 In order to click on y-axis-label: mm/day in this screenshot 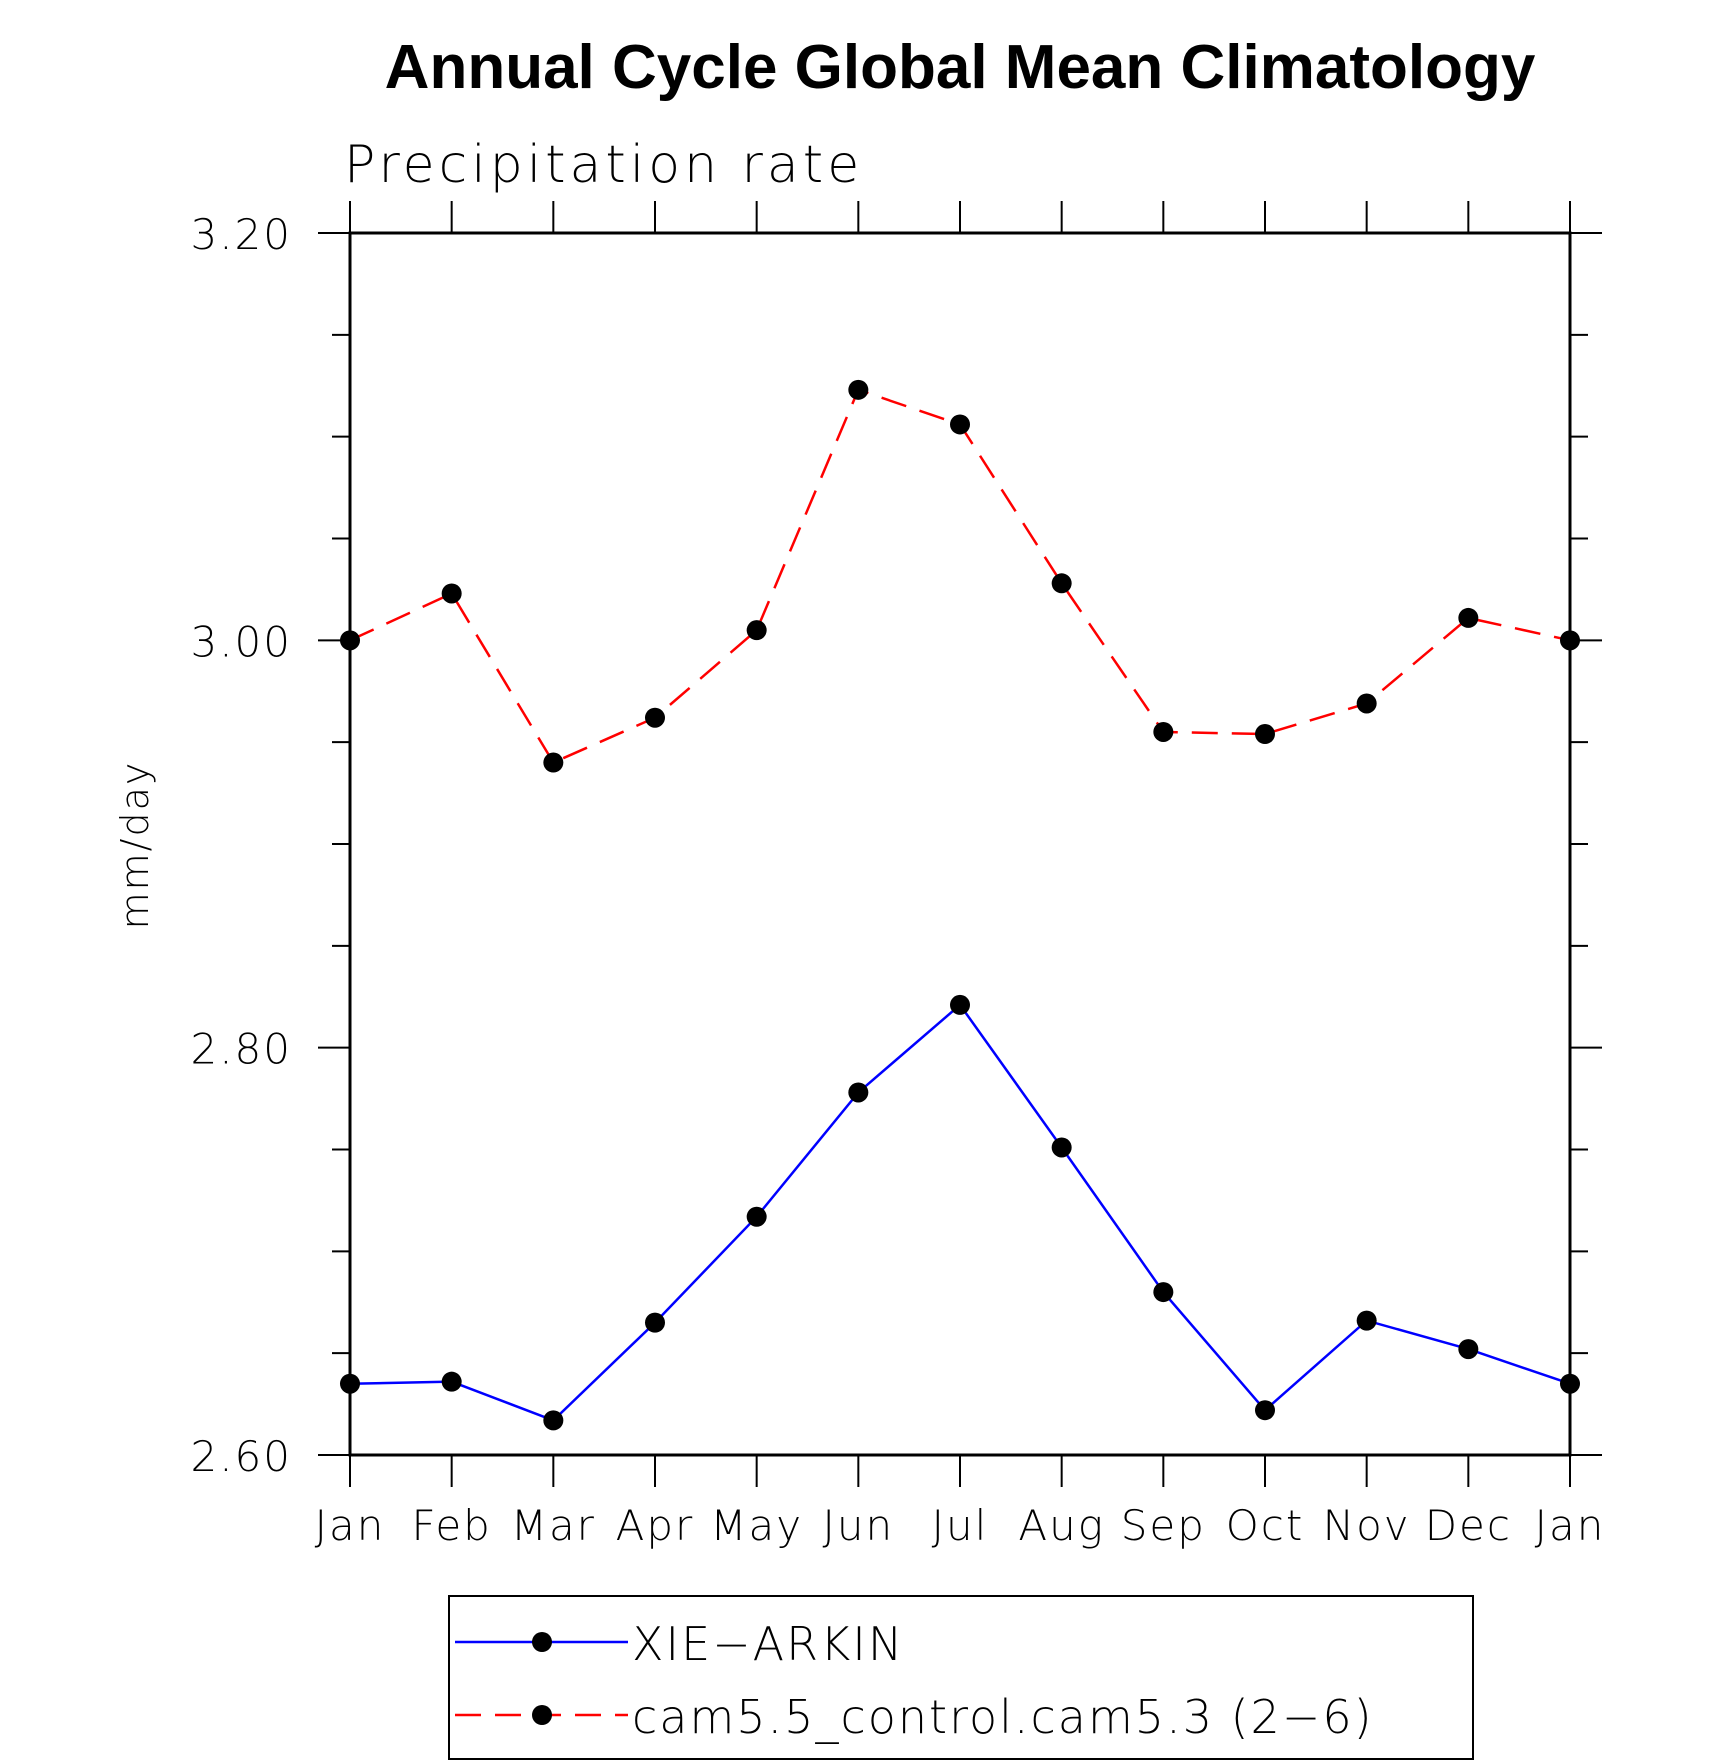, I will do `click(135, 845)`.